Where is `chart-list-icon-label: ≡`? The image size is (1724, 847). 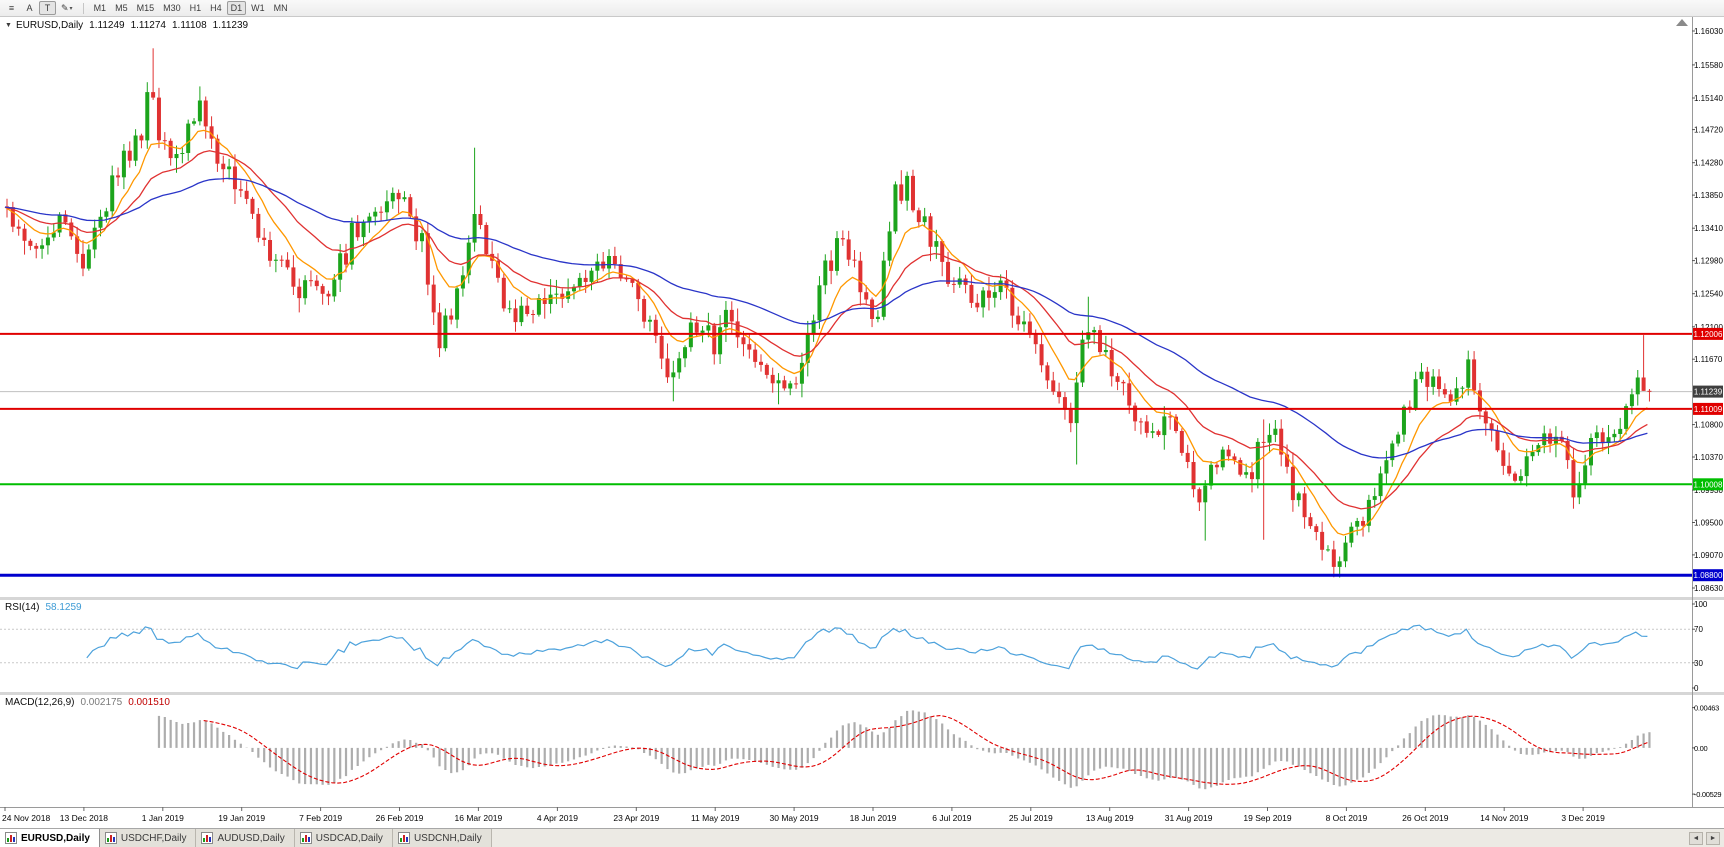 chart-list-icon-label: ≡ is located at coordinates (11, 8).